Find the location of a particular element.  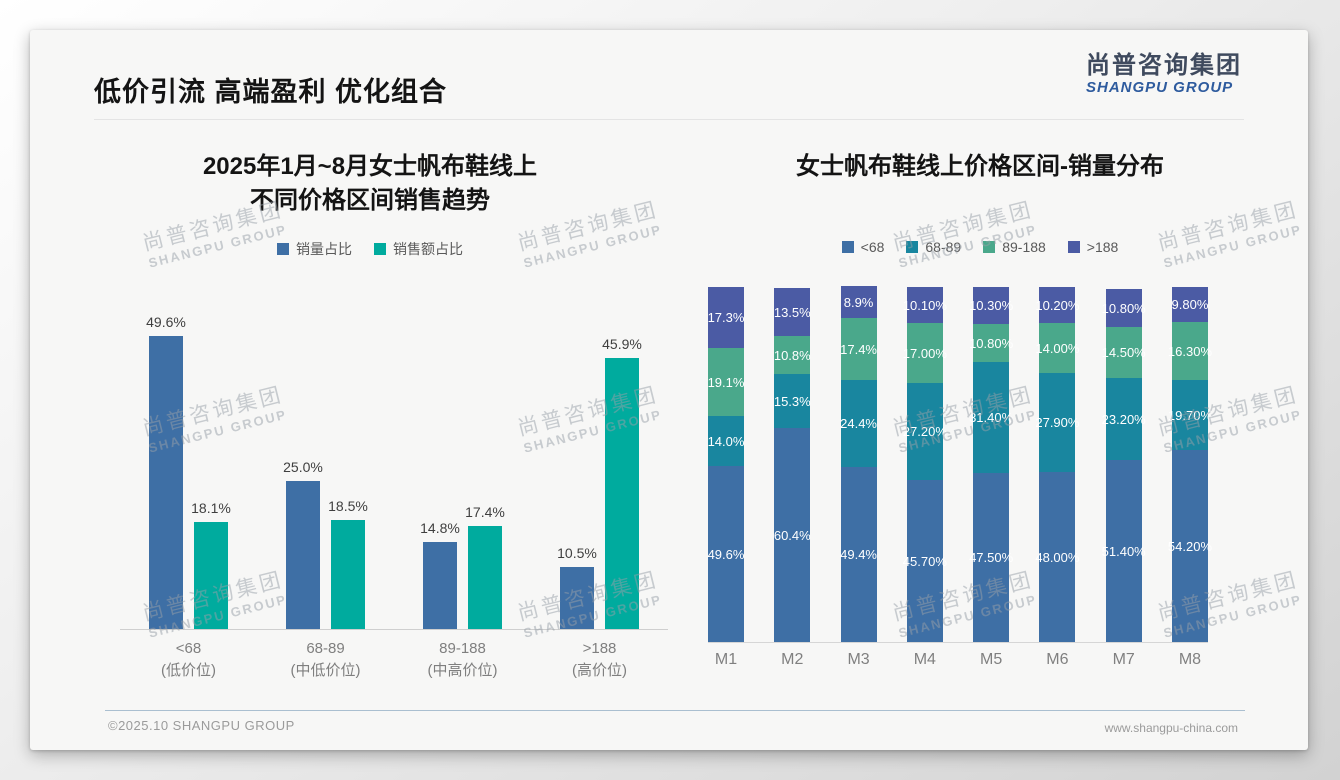

stack-segment-<68: 51.40% is located at coordinates (1124, 551).